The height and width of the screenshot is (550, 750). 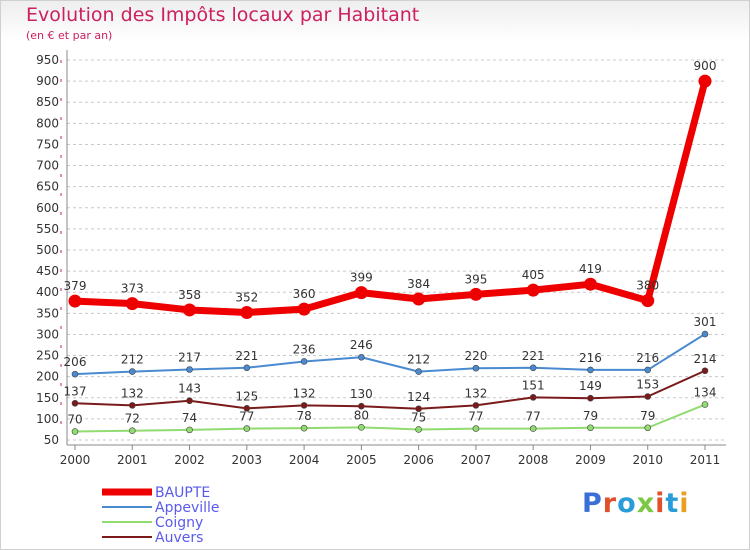 I want to click on y-tick-label: 950, so click(x=47, y=60).